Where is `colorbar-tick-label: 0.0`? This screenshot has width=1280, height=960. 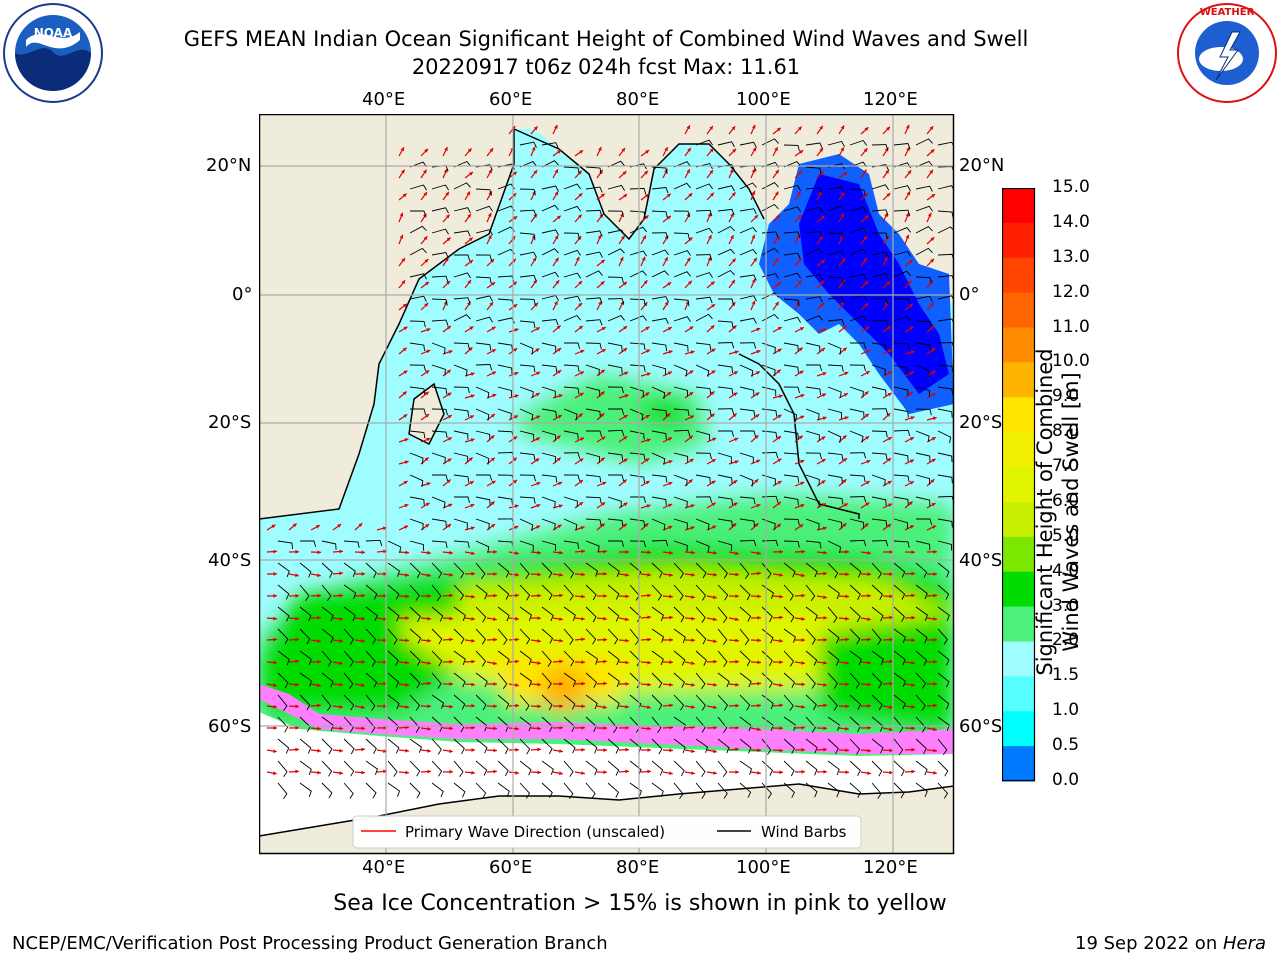 colorbar-tick-label: 0.0 is located at coordinates (1066, 780).